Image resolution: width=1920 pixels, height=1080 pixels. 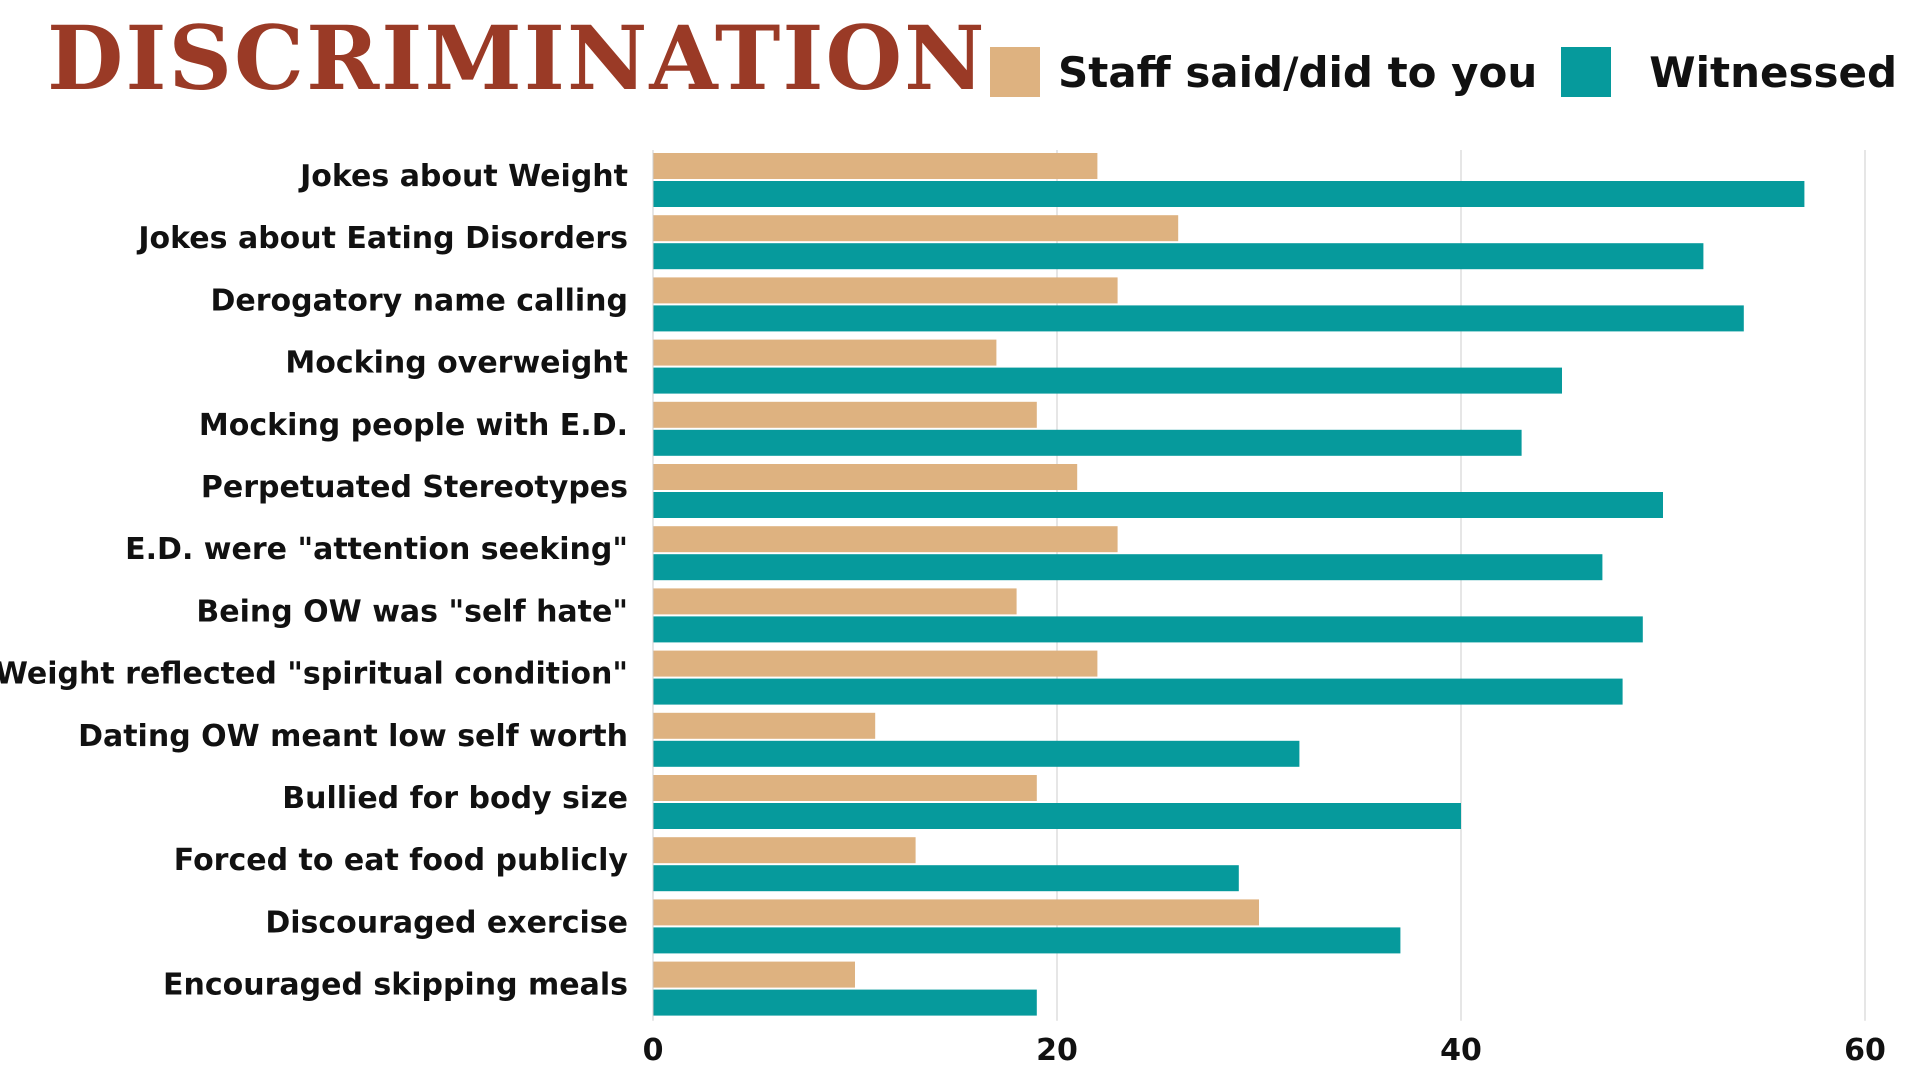 What do you see at coordinates (1461, 1050) in the screenshot?
I see `x-tick-label-40: 40` at bounding box center [1461, 1050].